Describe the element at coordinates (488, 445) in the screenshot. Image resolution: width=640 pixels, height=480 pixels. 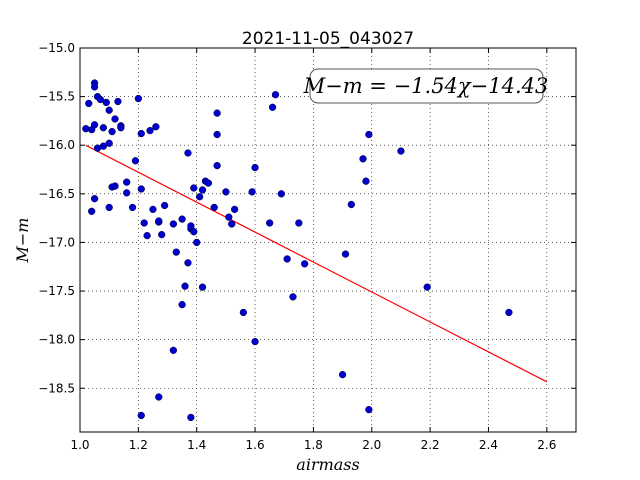
I see `x-tick-label: 2.4` at that location.